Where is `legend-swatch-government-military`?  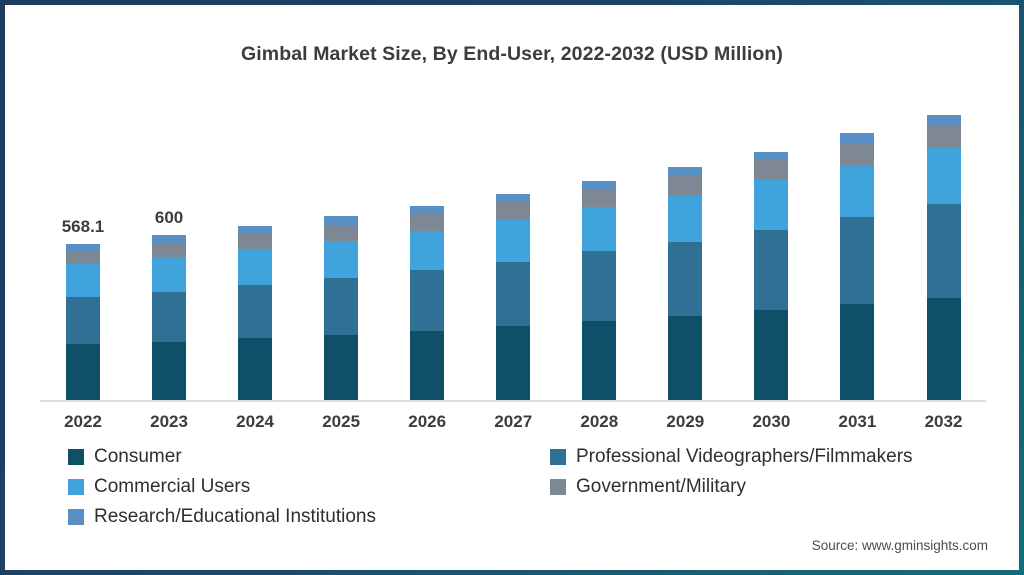
legend-swatch-government-military is located at coordinates (558, 487).